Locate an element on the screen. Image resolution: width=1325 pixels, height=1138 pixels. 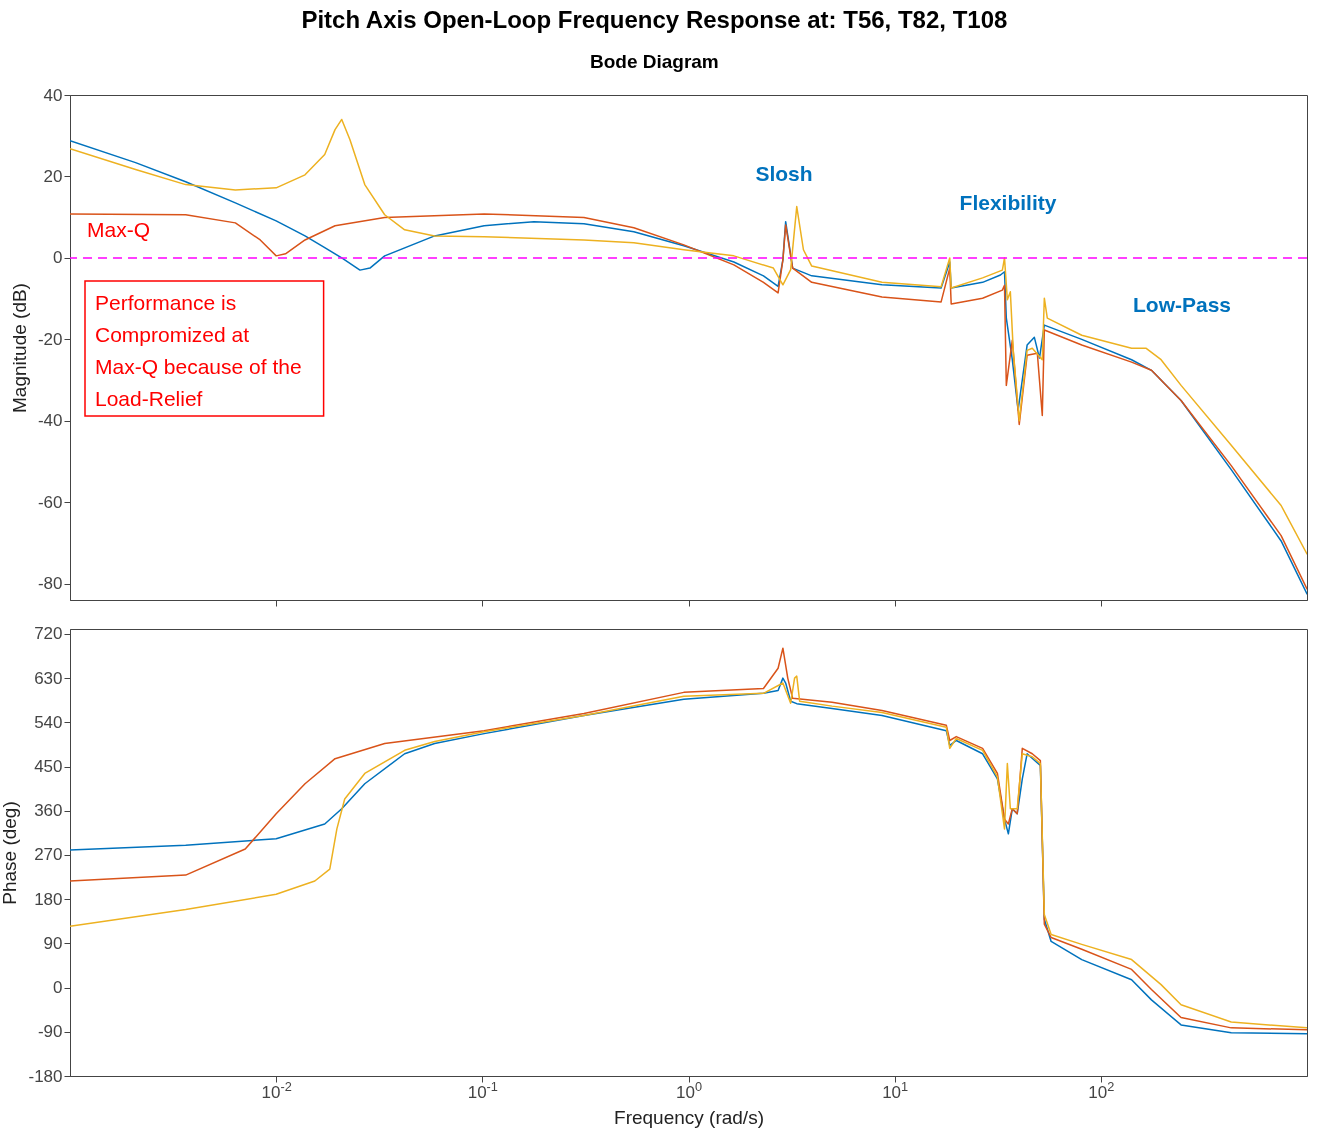
x-tick-label: 10$^{0}$ is located at coordinates (689, 1090).